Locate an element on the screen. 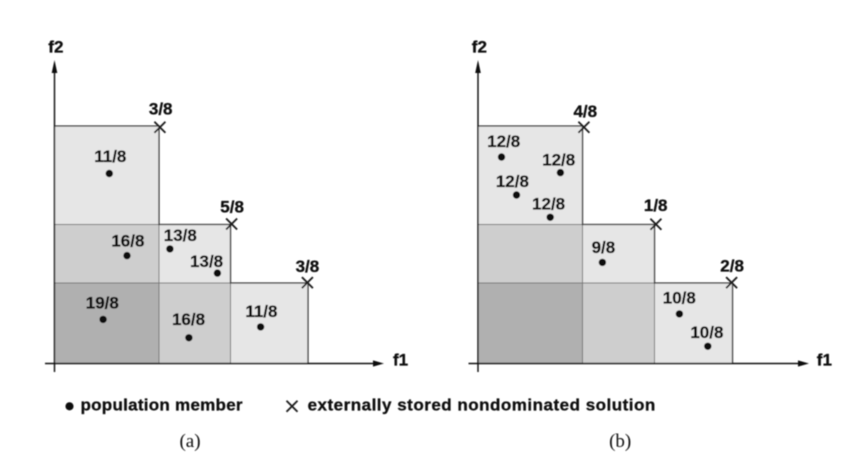 The image size is (846, 457). svg-text:externally stored nondominated: externally stored nondominated solution is located at coordinates (482, 405).